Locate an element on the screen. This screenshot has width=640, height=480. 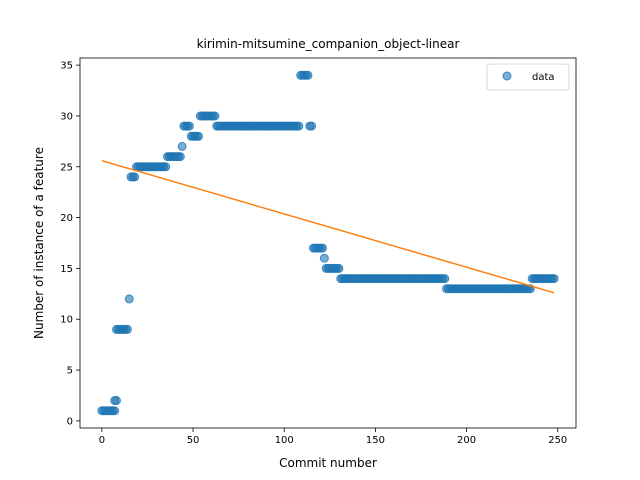
x-axis: 0 50 100 150 200 250 is located at coordinates (333, 437).